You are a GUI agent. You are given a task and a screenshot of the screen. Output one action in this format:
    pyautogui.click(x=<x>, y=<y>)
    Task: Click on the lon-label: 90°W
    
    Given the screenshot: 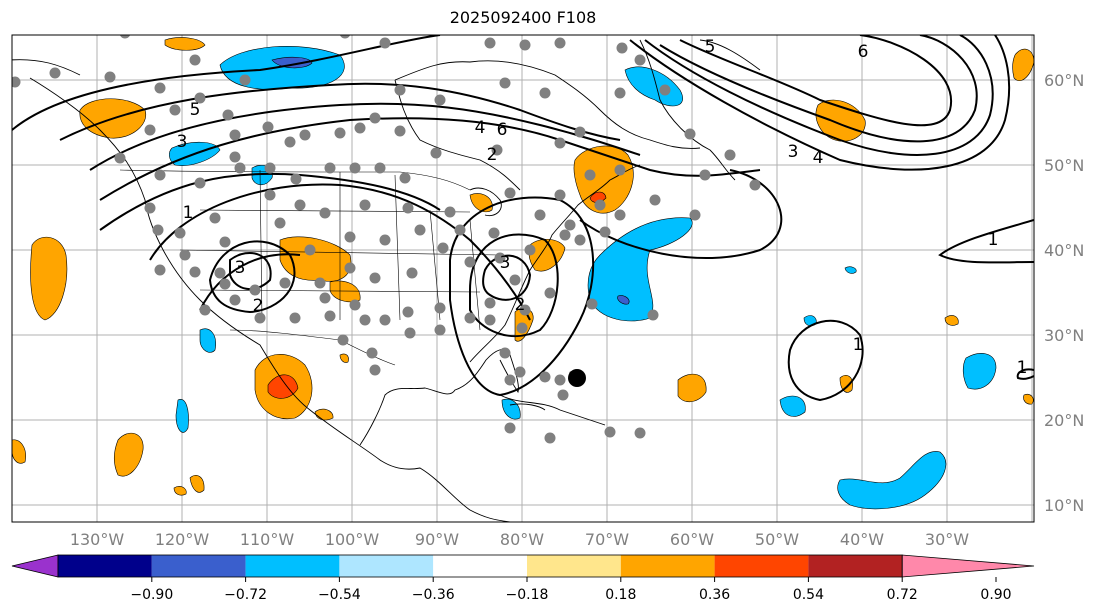 What is the action you would take?
    pyautogui.click(x=437, y=539)
    